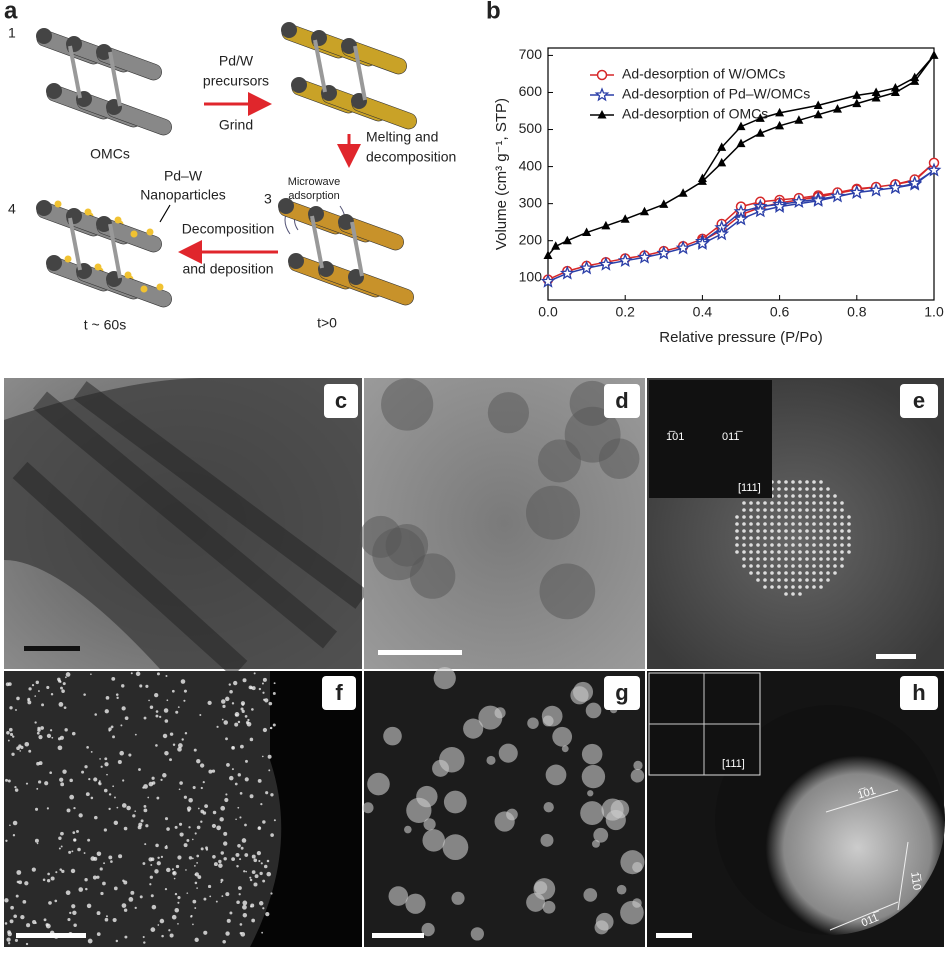 The width and height of the screenshot is (946, 954). I want to click on caption: Pd/W, so click(236, 61).